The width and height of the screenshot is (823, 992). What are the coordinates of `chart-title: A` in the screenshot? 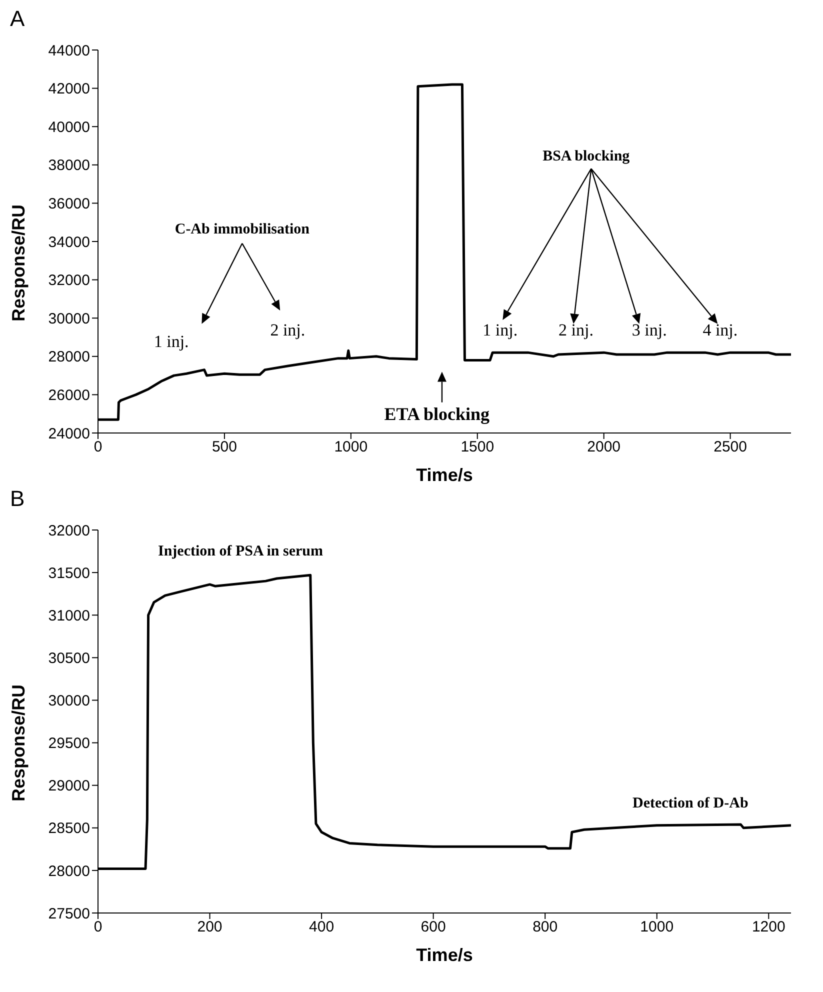 It's located at (18, 18).